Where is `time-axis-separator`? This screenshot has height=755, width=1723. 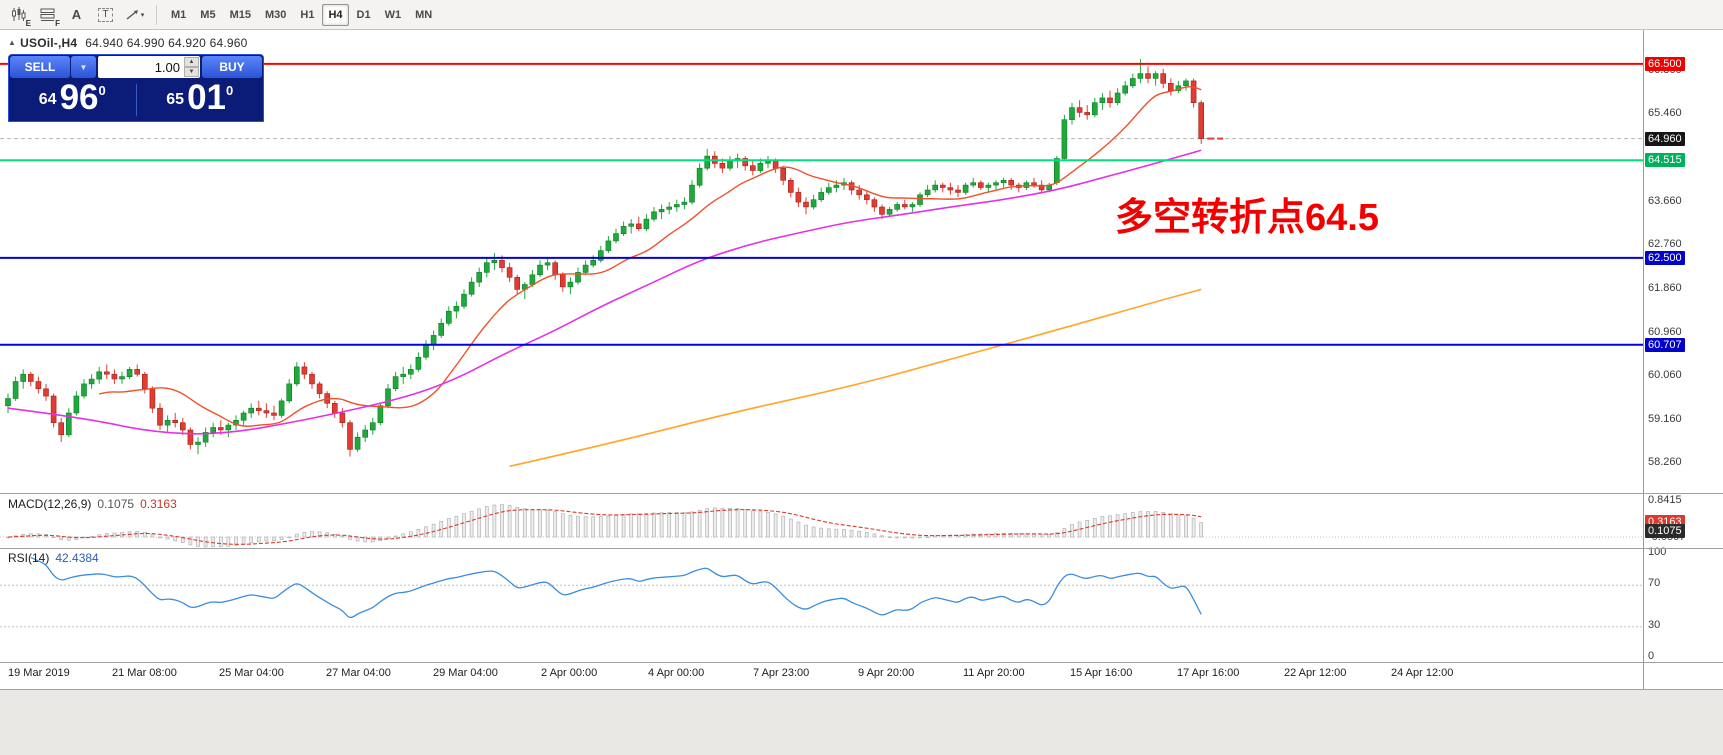 time-axis-separator is located at coordinates (861, 662).